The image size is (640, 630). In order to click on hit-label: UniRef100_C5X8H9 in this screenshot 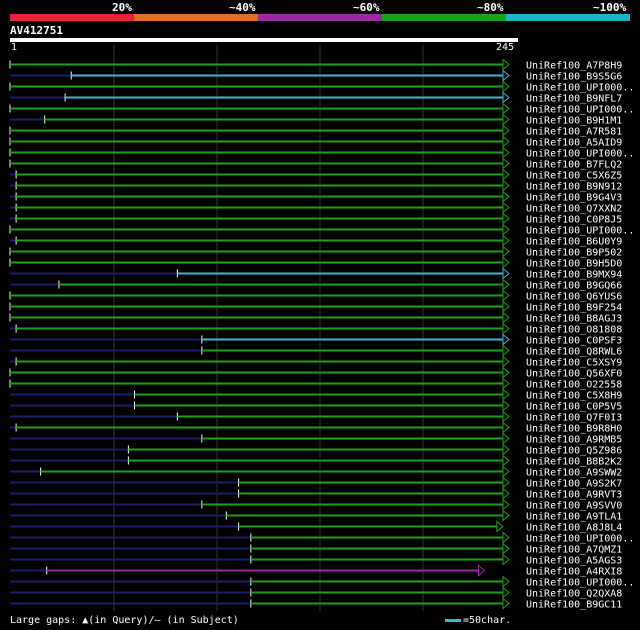, I will do `click(574, 396)`.